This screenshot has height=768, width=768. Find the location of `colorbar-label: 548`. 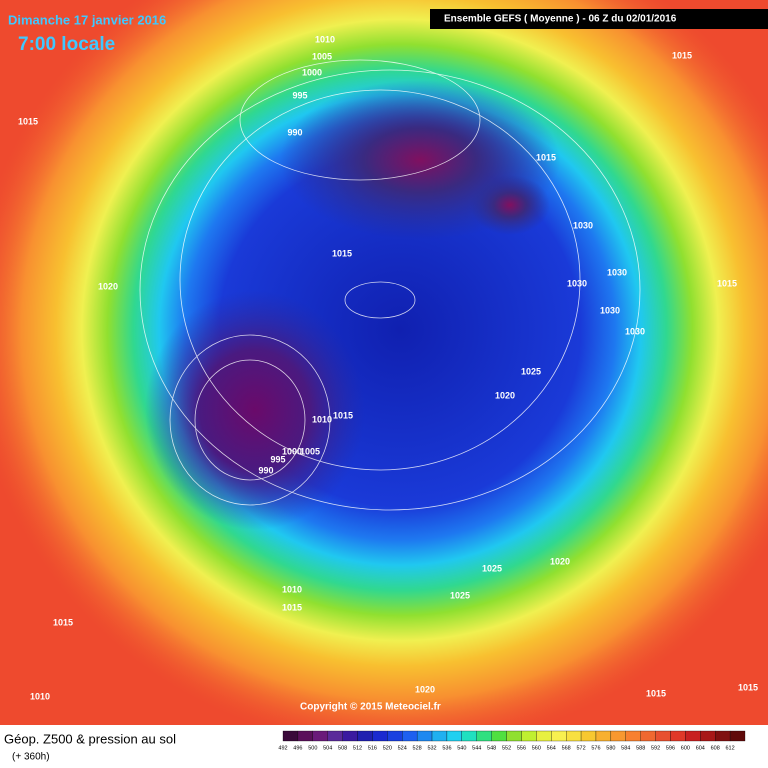

colorbar-label: 548 is located at coordinates (491, 748).